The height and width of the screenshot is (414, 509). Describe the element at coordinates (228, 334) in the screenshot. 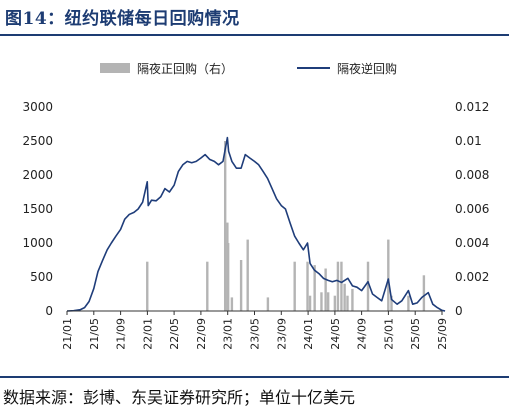

I see `x-tick-label: 23/01` at that location.